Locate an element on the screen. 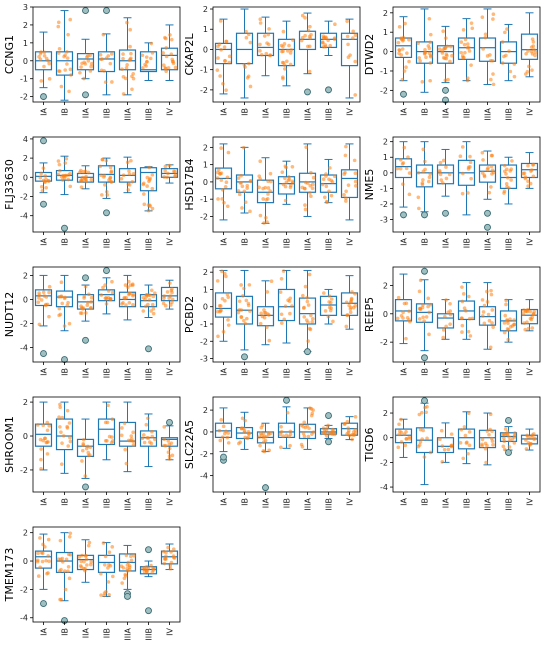 The width and height of the screenshot is (550, 650). y-tick-label: 2 is located at coordinates (25, 275).